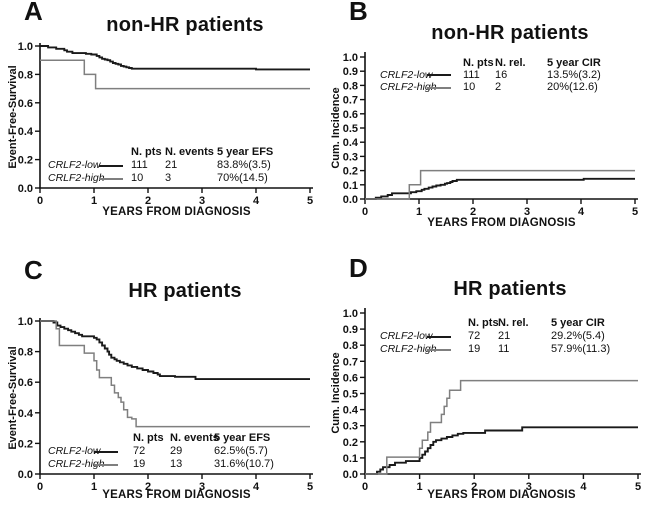 The width and height of the screenshot is (650, 506). What do you see at coordinates (165, 124) in the screenshot?
I see `km-plot-svg-a: 0.0 0.2 0.4 0.6 0.8 1.0 0 1 2 3 4 5` at bounding box center [165, 124].